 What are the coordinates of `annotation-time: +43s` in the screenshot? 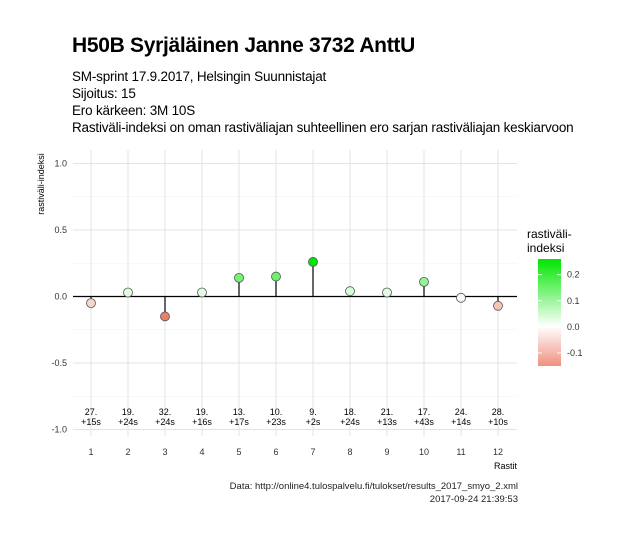 It's located at (424, 422).